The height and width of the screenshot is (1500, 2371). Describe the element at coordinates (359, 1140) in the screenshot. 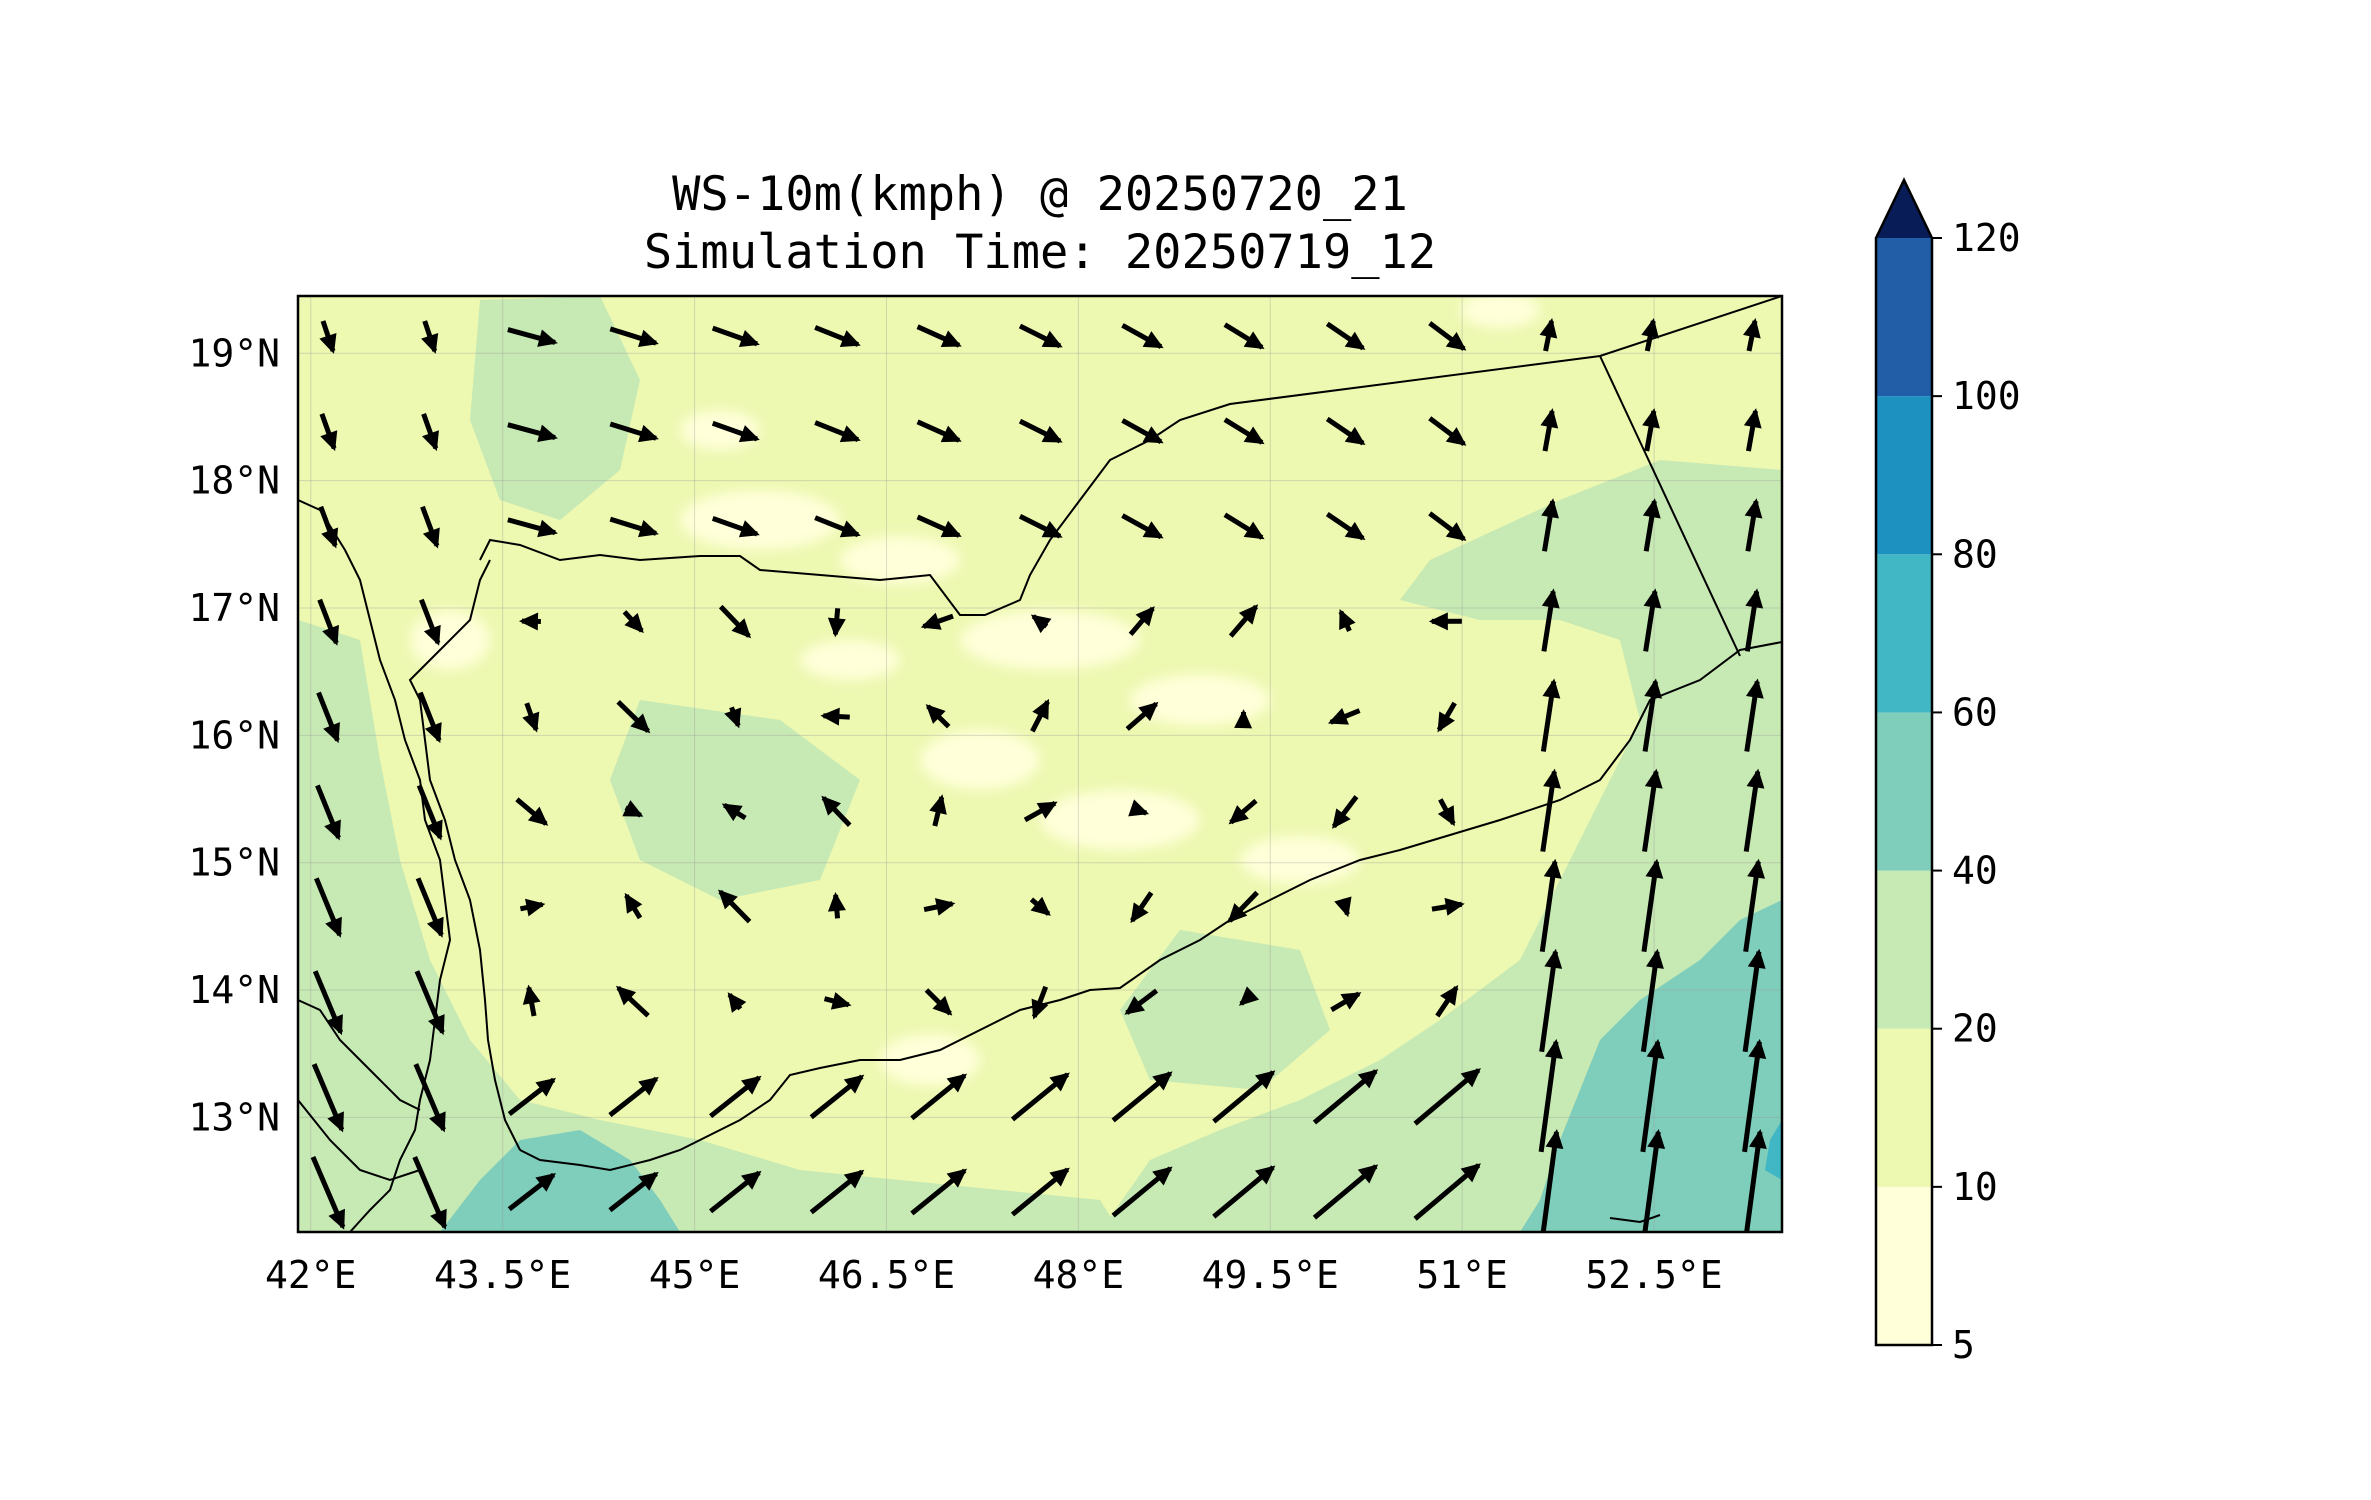

I see `border-eritrea-ethiopia` at that location.